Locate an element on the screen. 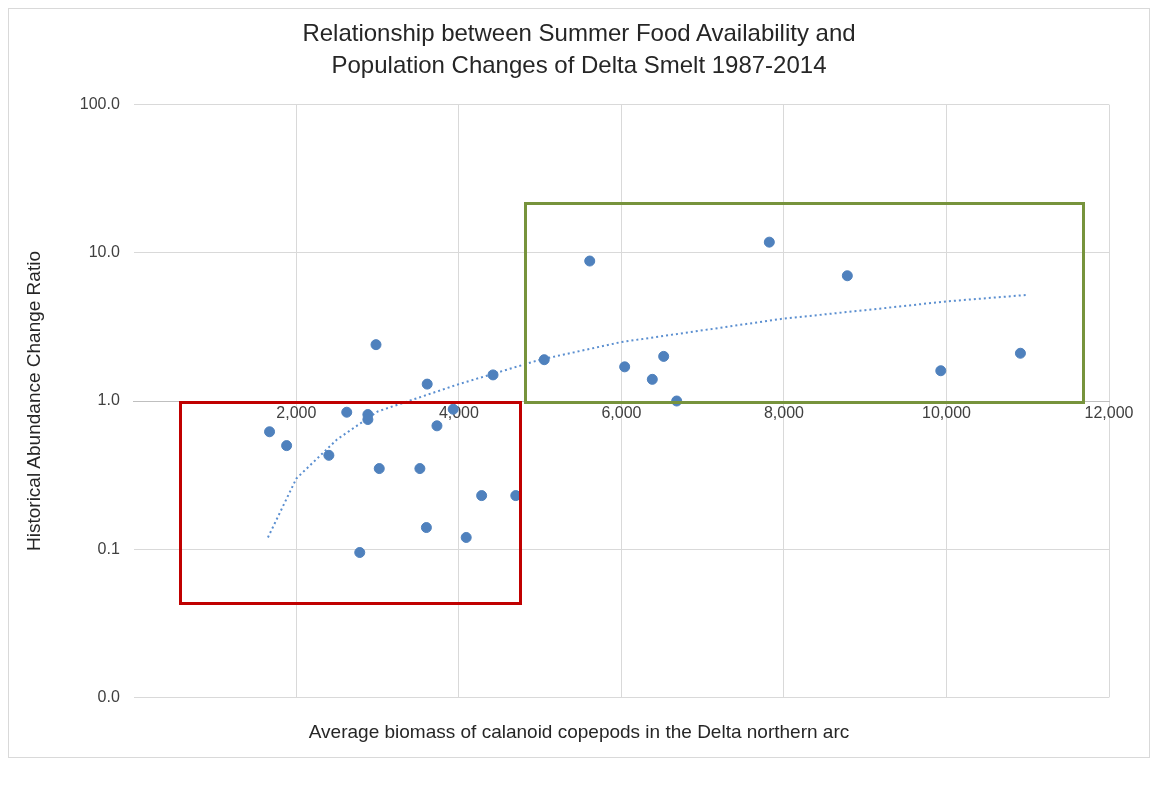 The height and width of the screenshot is (793, 1159). x-tick-label: 8,000 is located at coordinates (784, 413).